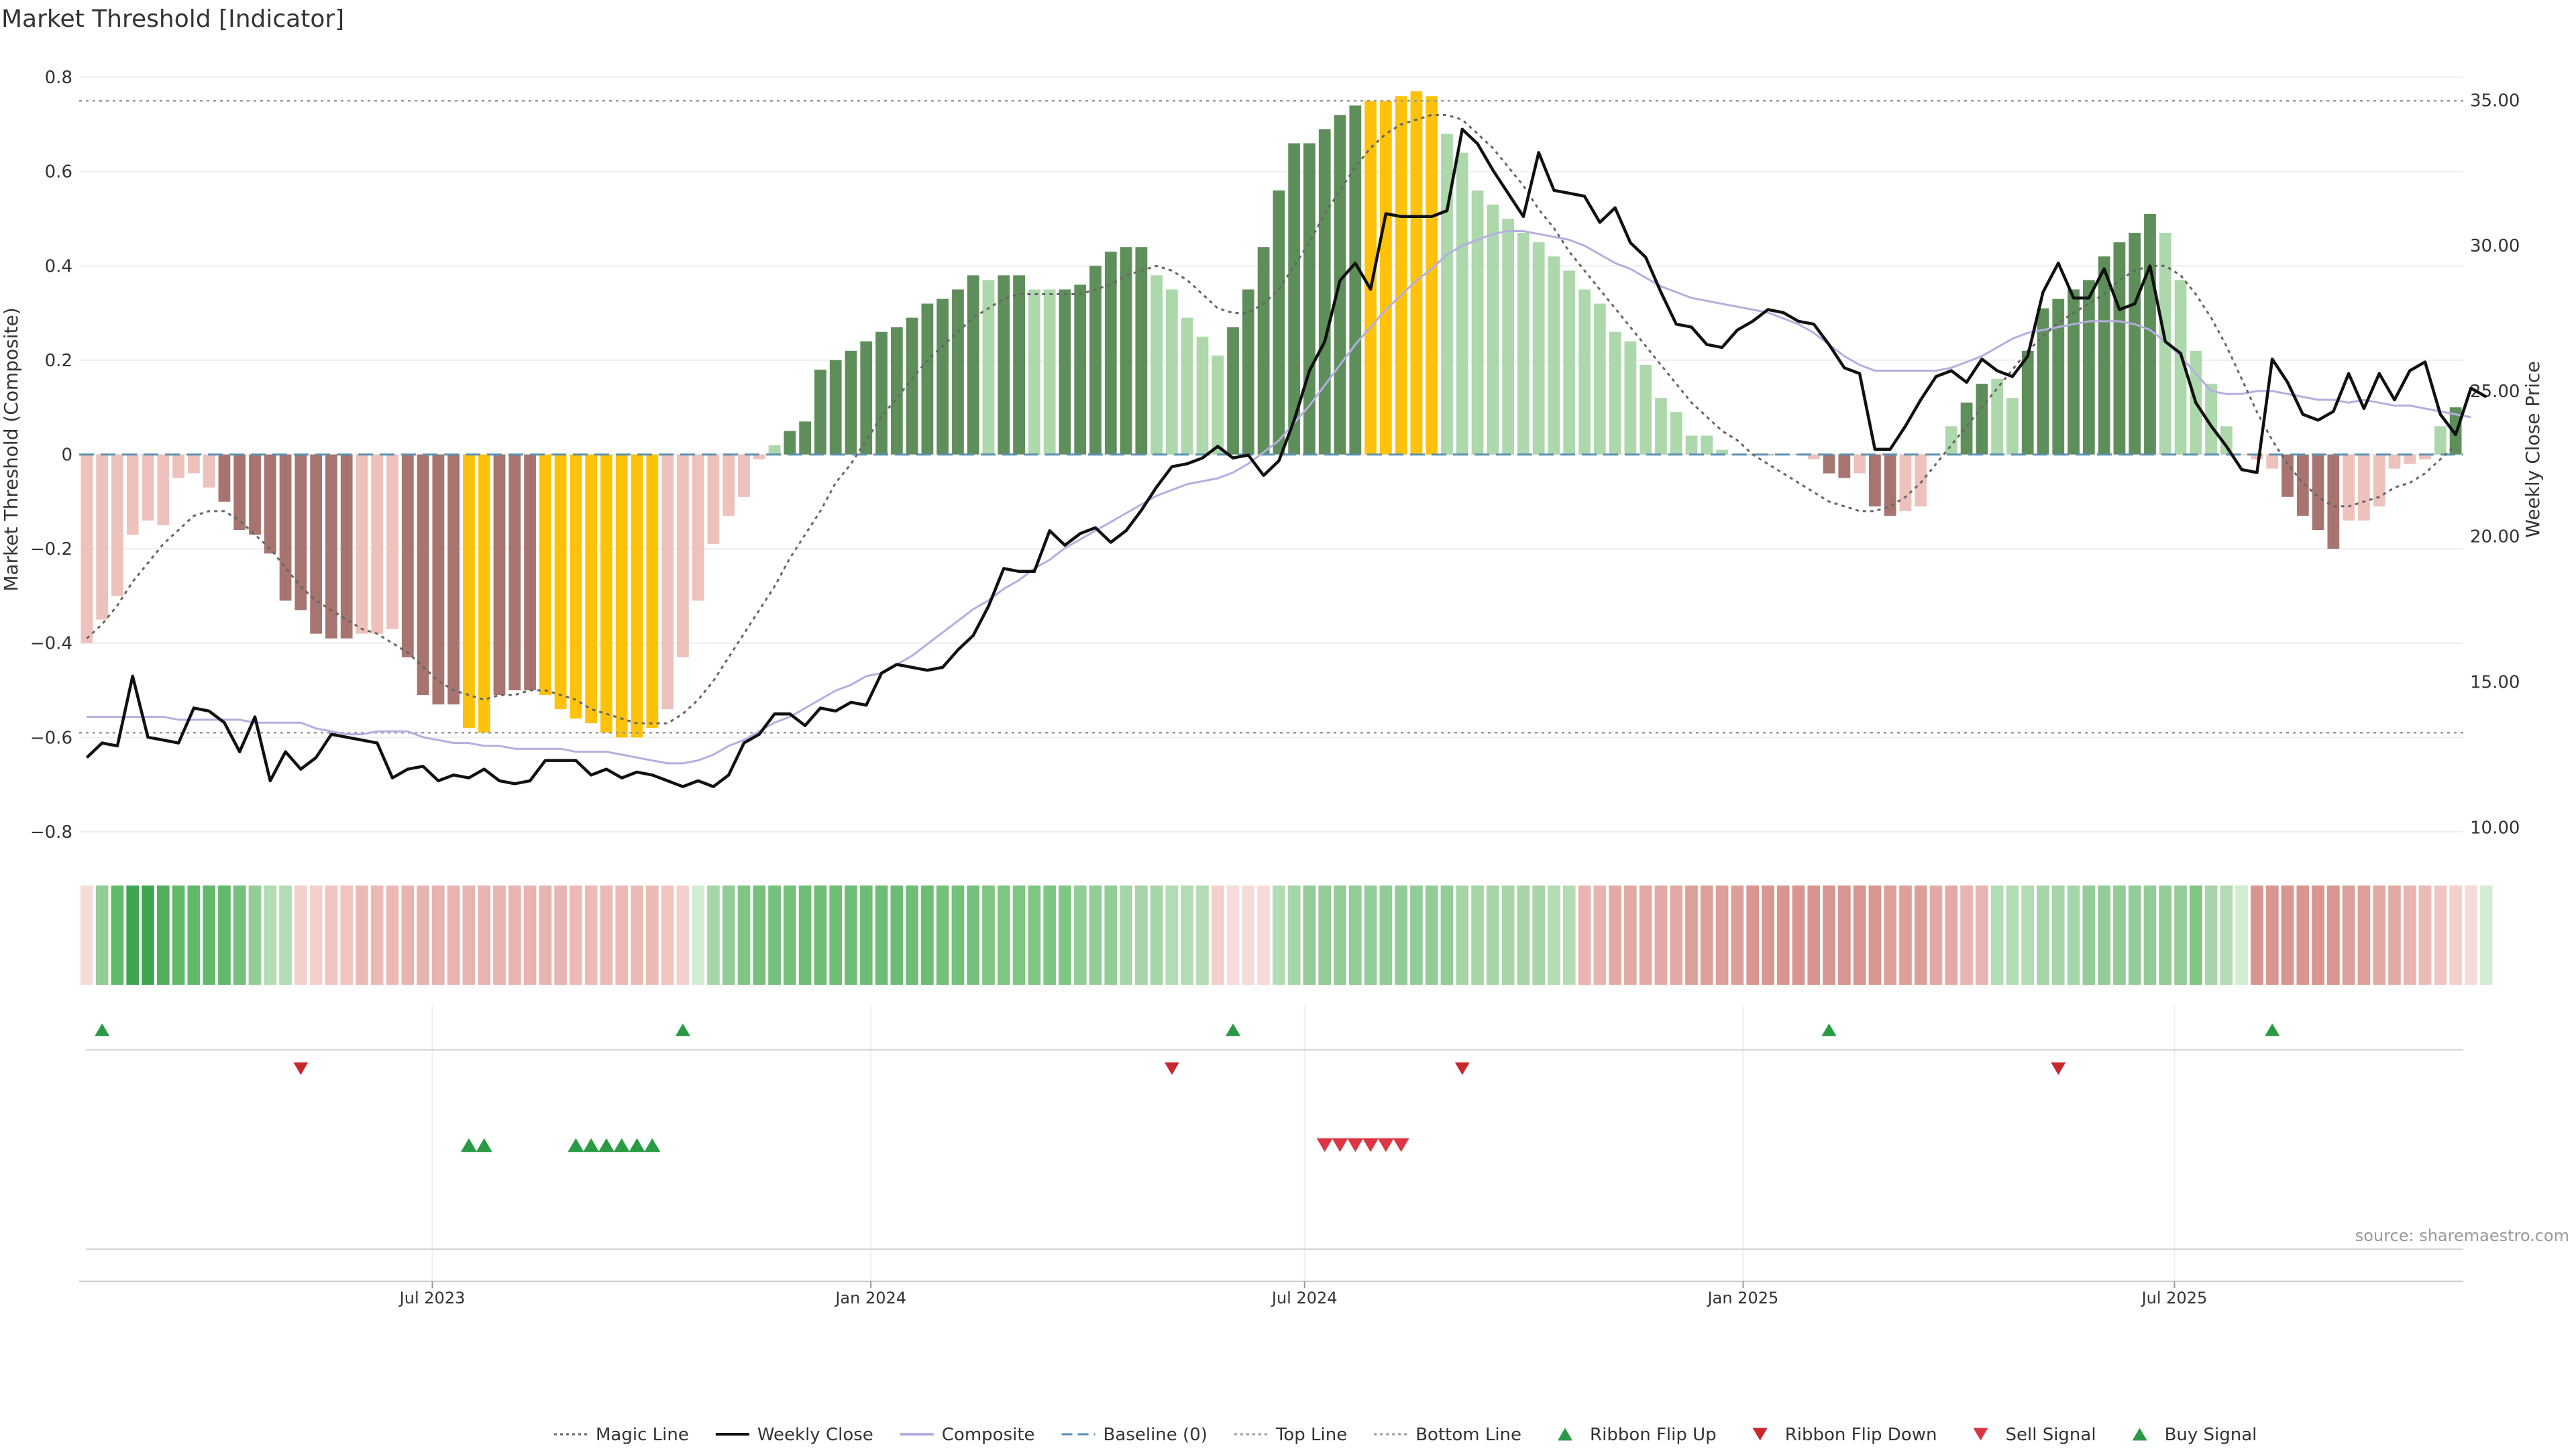 The width and height of the screenshot is (2576, 1449). What do you see at coordinates (1462, 1068) in the screenshot?
I see `ribbon-flip-down-marker` at bounding box center [1462, 1068].